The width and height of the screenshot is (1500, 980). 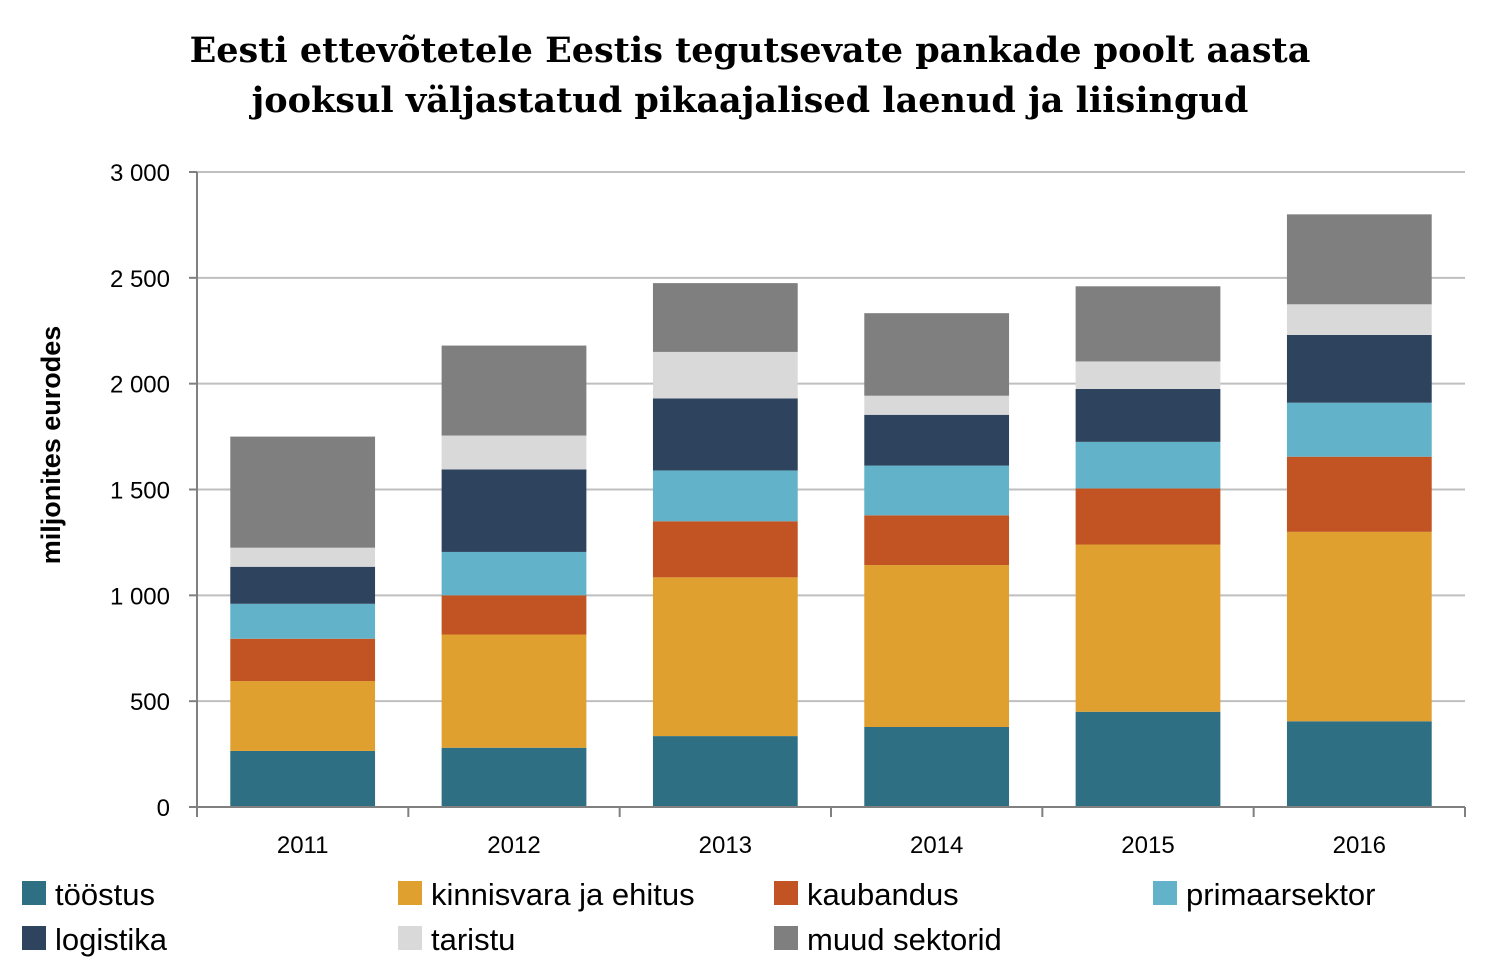 I want to click on x-tick-labels: 2011 2012 2013 2014 2015 2016, so click(x=831, y=845).